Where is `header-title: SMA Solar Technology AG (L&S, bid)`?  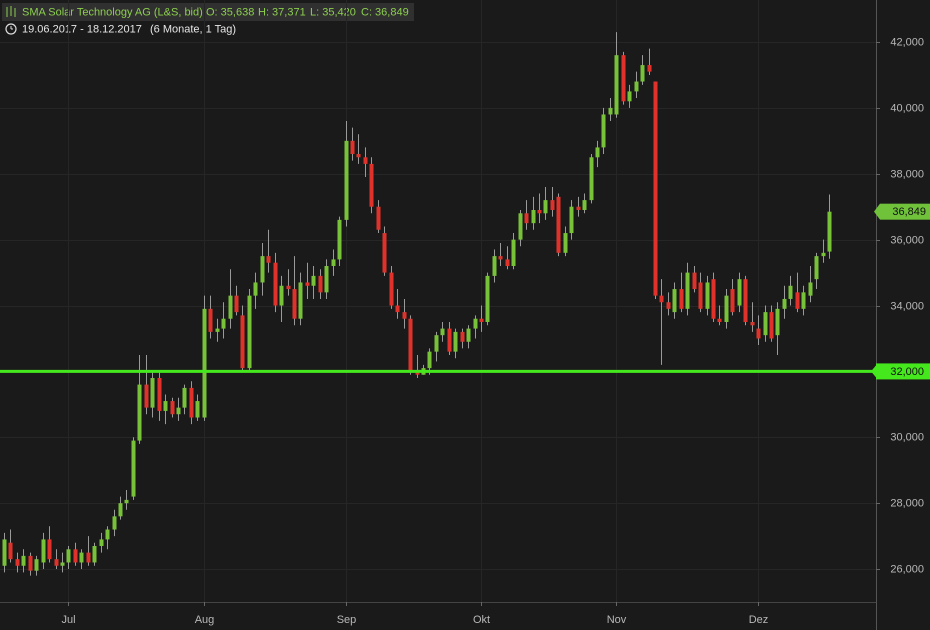
header-title: SMA Solar Technology AG (L&S, bid) is located at coordinates (112, 12).